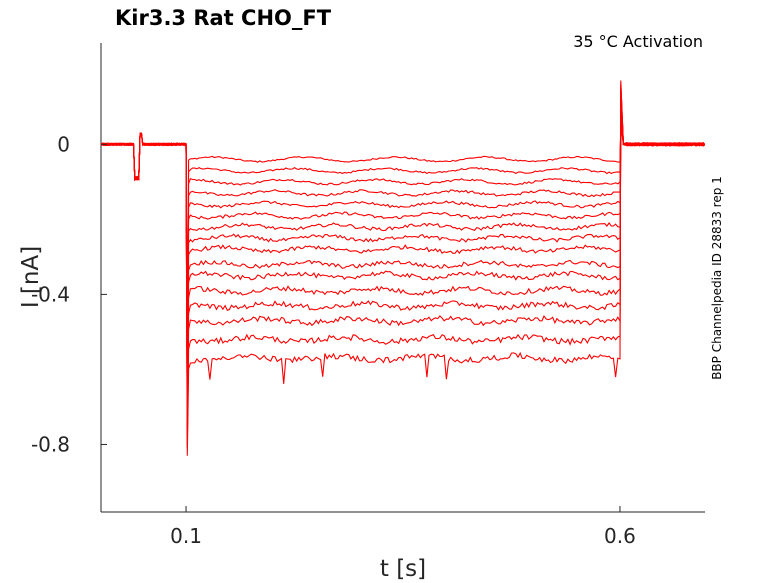  What do you see at coordinates (403, 569) in the screenshot?
I see `x-axis-label: t [s]` at bounding box center [403, 569].